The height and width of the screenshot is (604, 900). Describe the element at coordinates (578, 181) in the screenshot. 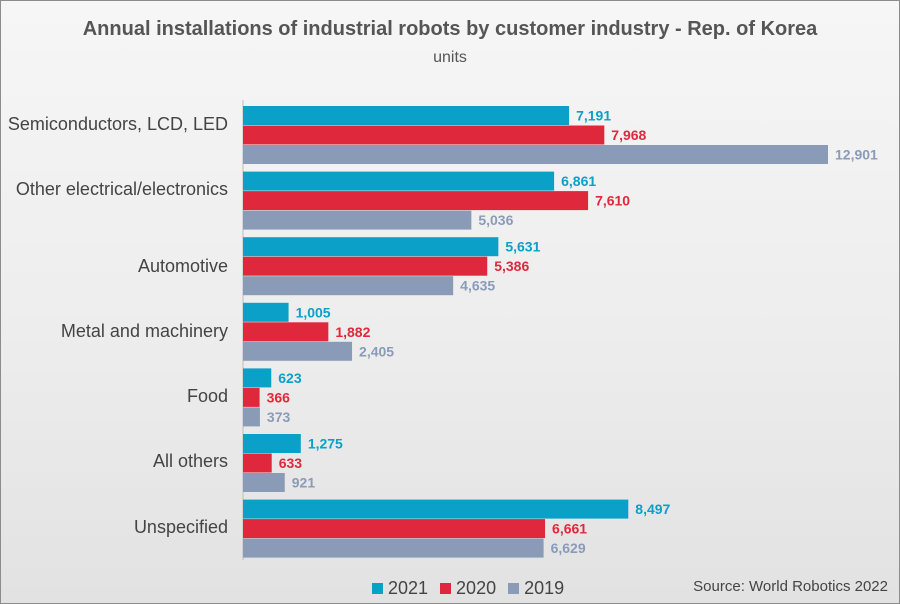

I see `data-label-2021-1: 6,861` at that location.